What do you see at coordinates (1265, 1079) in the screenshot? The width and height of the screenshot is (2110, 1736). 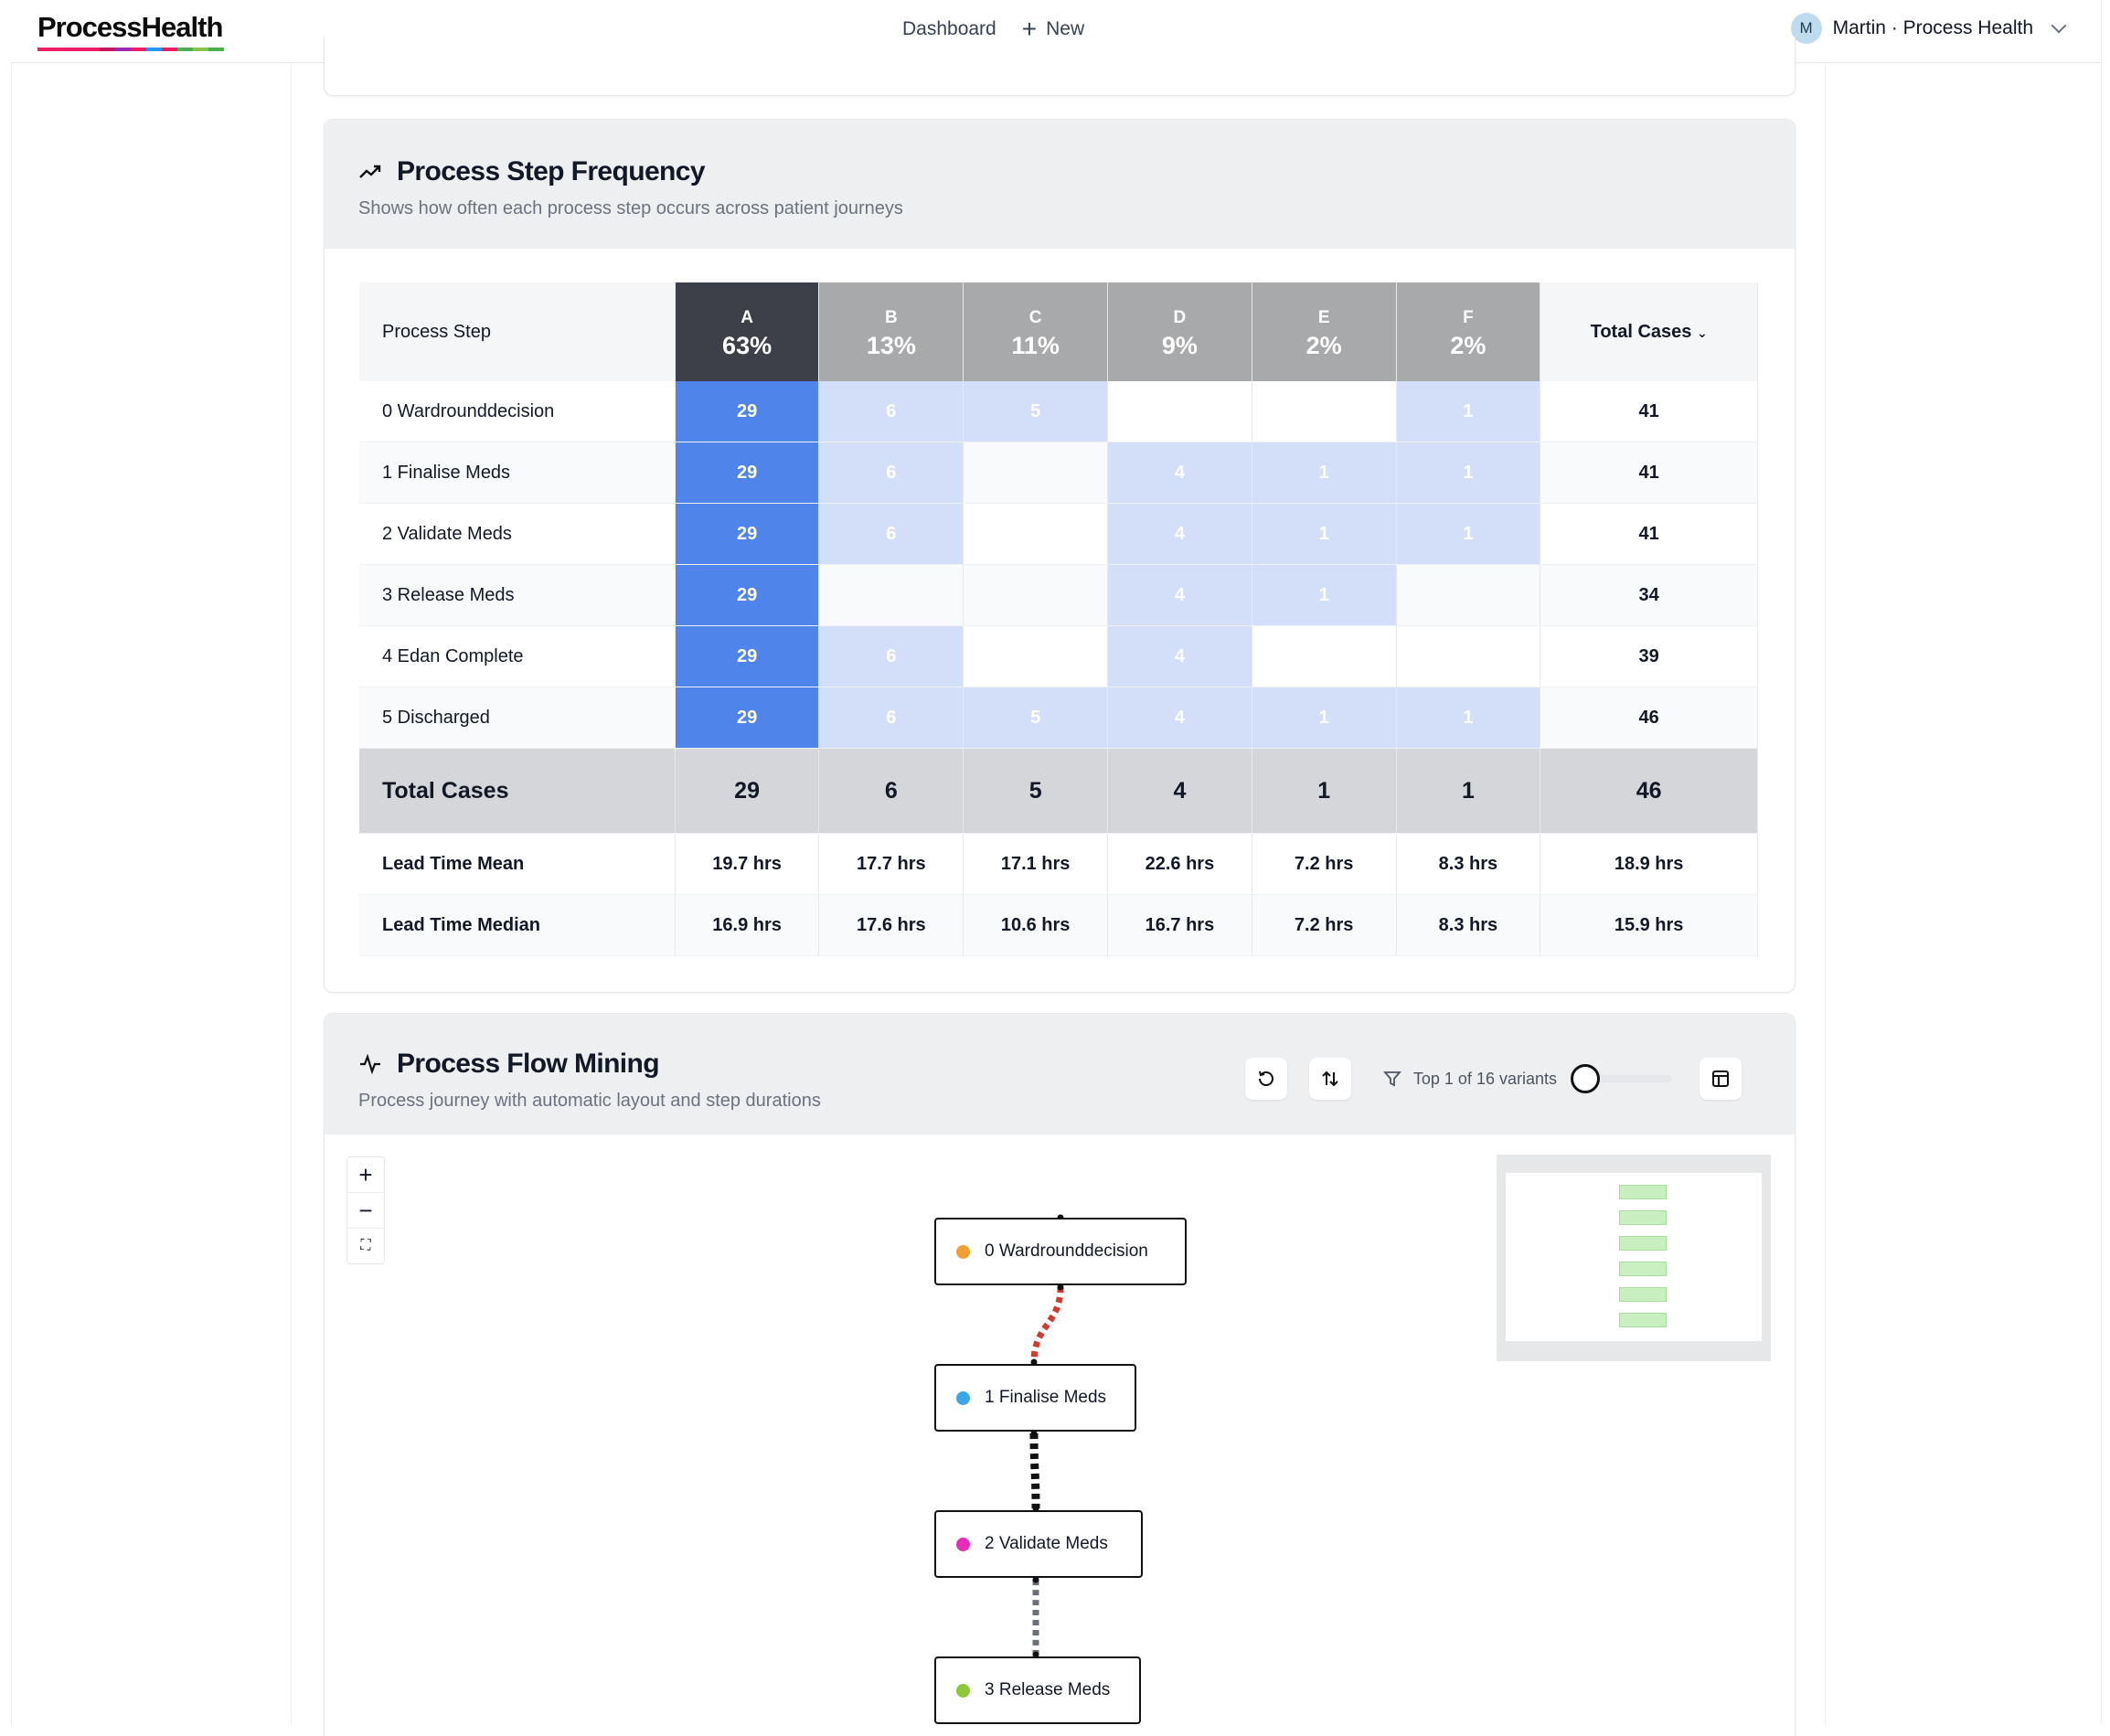 I see `reset-layout-button` at bounding box center [1265, 1079].